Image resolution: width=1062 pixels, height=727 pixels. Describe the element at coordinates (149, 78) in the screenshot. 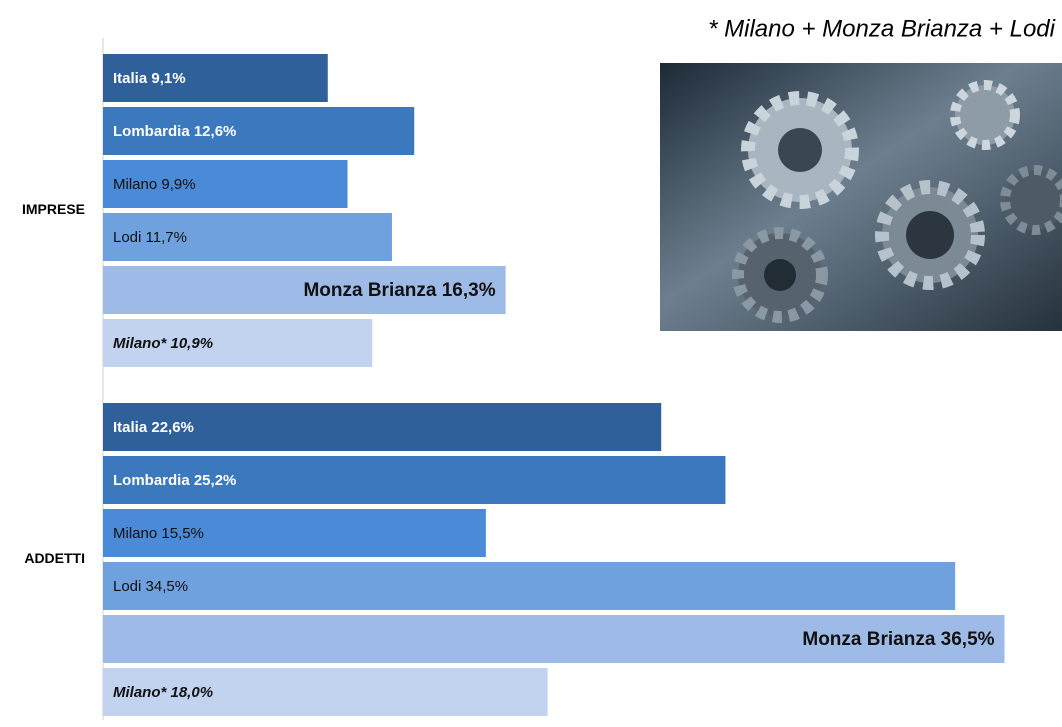

I see `value-label: Italia 9,1%` at that location.